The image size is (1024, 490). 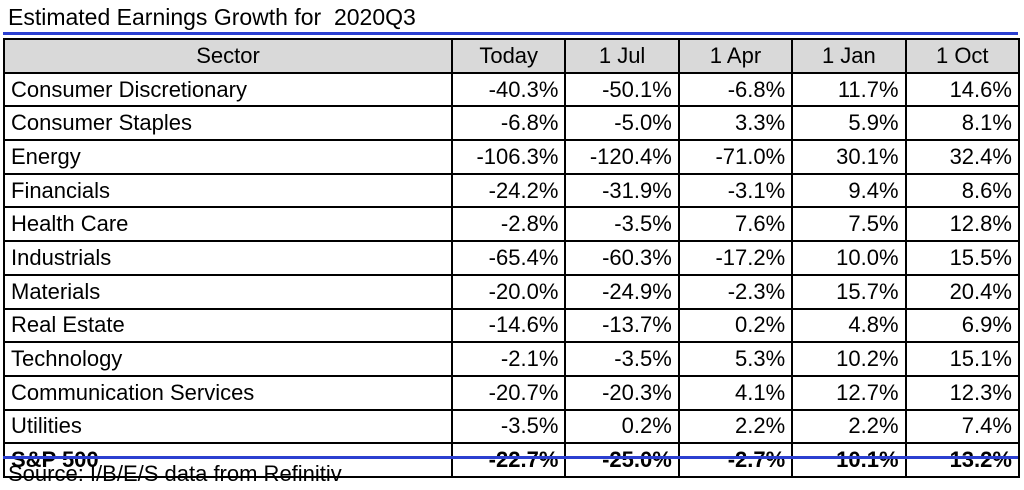 I want to click on value-cell: -13.7%, so click(x=622, y=325).